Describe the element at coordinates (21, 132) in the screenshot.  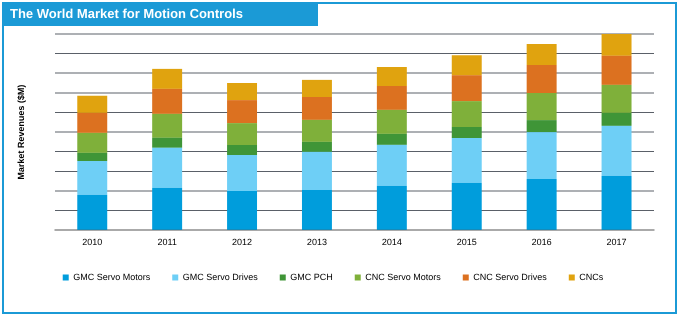
I see `y-axis-title: Market Revenues ($M)` at that location.